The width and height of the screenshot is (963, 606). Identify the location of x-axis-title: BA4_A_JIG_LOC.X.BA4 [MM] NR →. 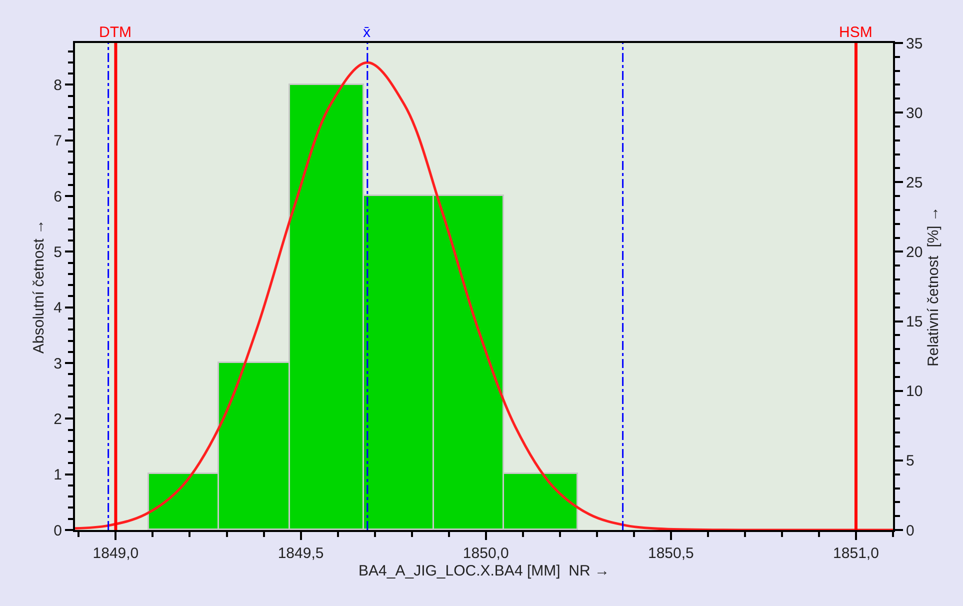
(484, 571).